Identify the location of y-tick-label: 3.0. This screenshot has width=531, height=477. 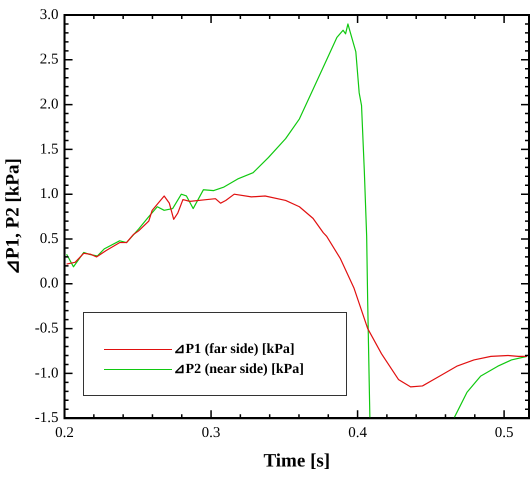
(49, 14).